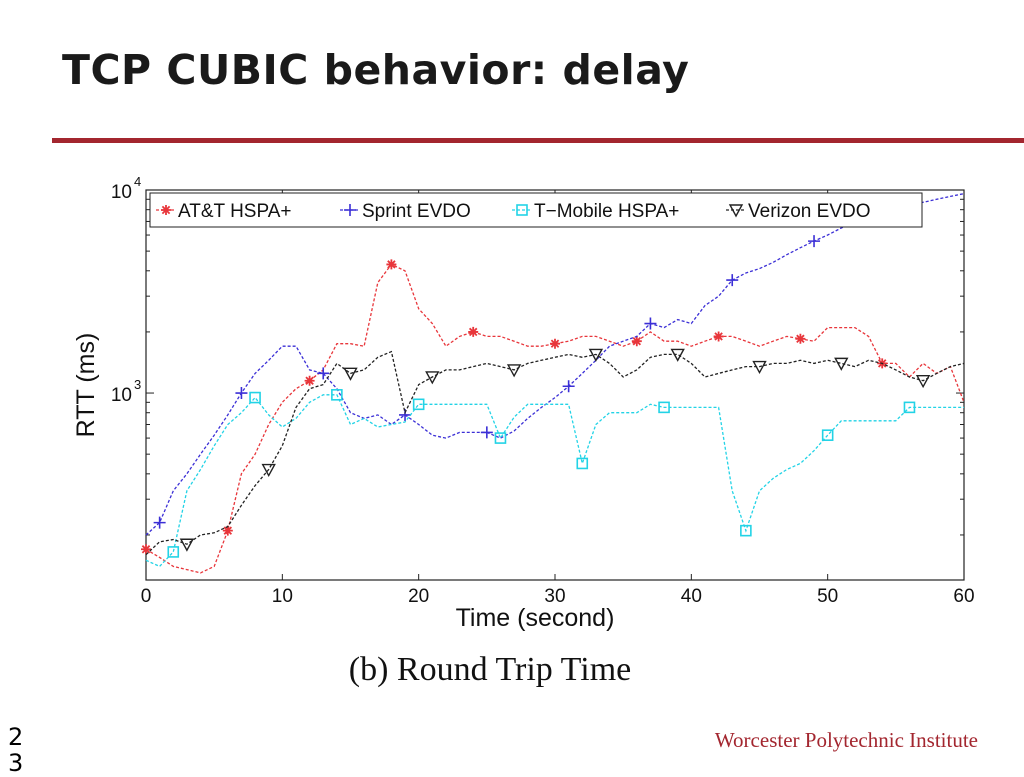 This screenshot has height=777, width=1024. What do you see at coordinates (846, 740) in the screenshot?
I see `footer-institution: Worcester Polytechnic Institute` at bounding box center [846, 740].